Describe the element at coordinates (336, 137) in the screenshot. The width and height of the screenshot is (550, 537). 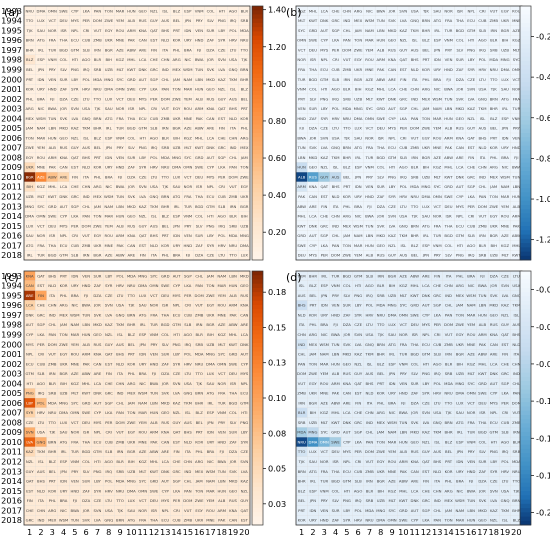
I see `cell-label: USA` at that location.